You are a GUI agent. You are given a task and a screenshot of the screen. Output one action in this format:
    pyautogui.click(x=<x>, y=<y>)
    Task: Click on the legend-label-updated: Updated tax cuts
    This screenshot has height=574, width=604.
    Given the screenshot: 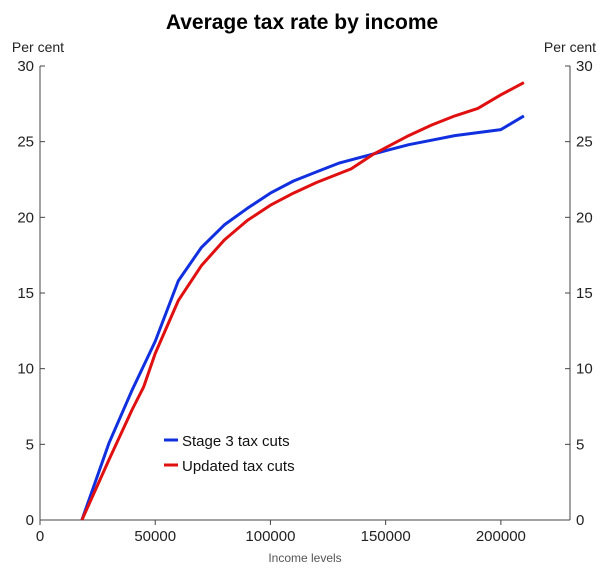 What is the action you would take?
    pyautogui.click(x=238, y=466)
    